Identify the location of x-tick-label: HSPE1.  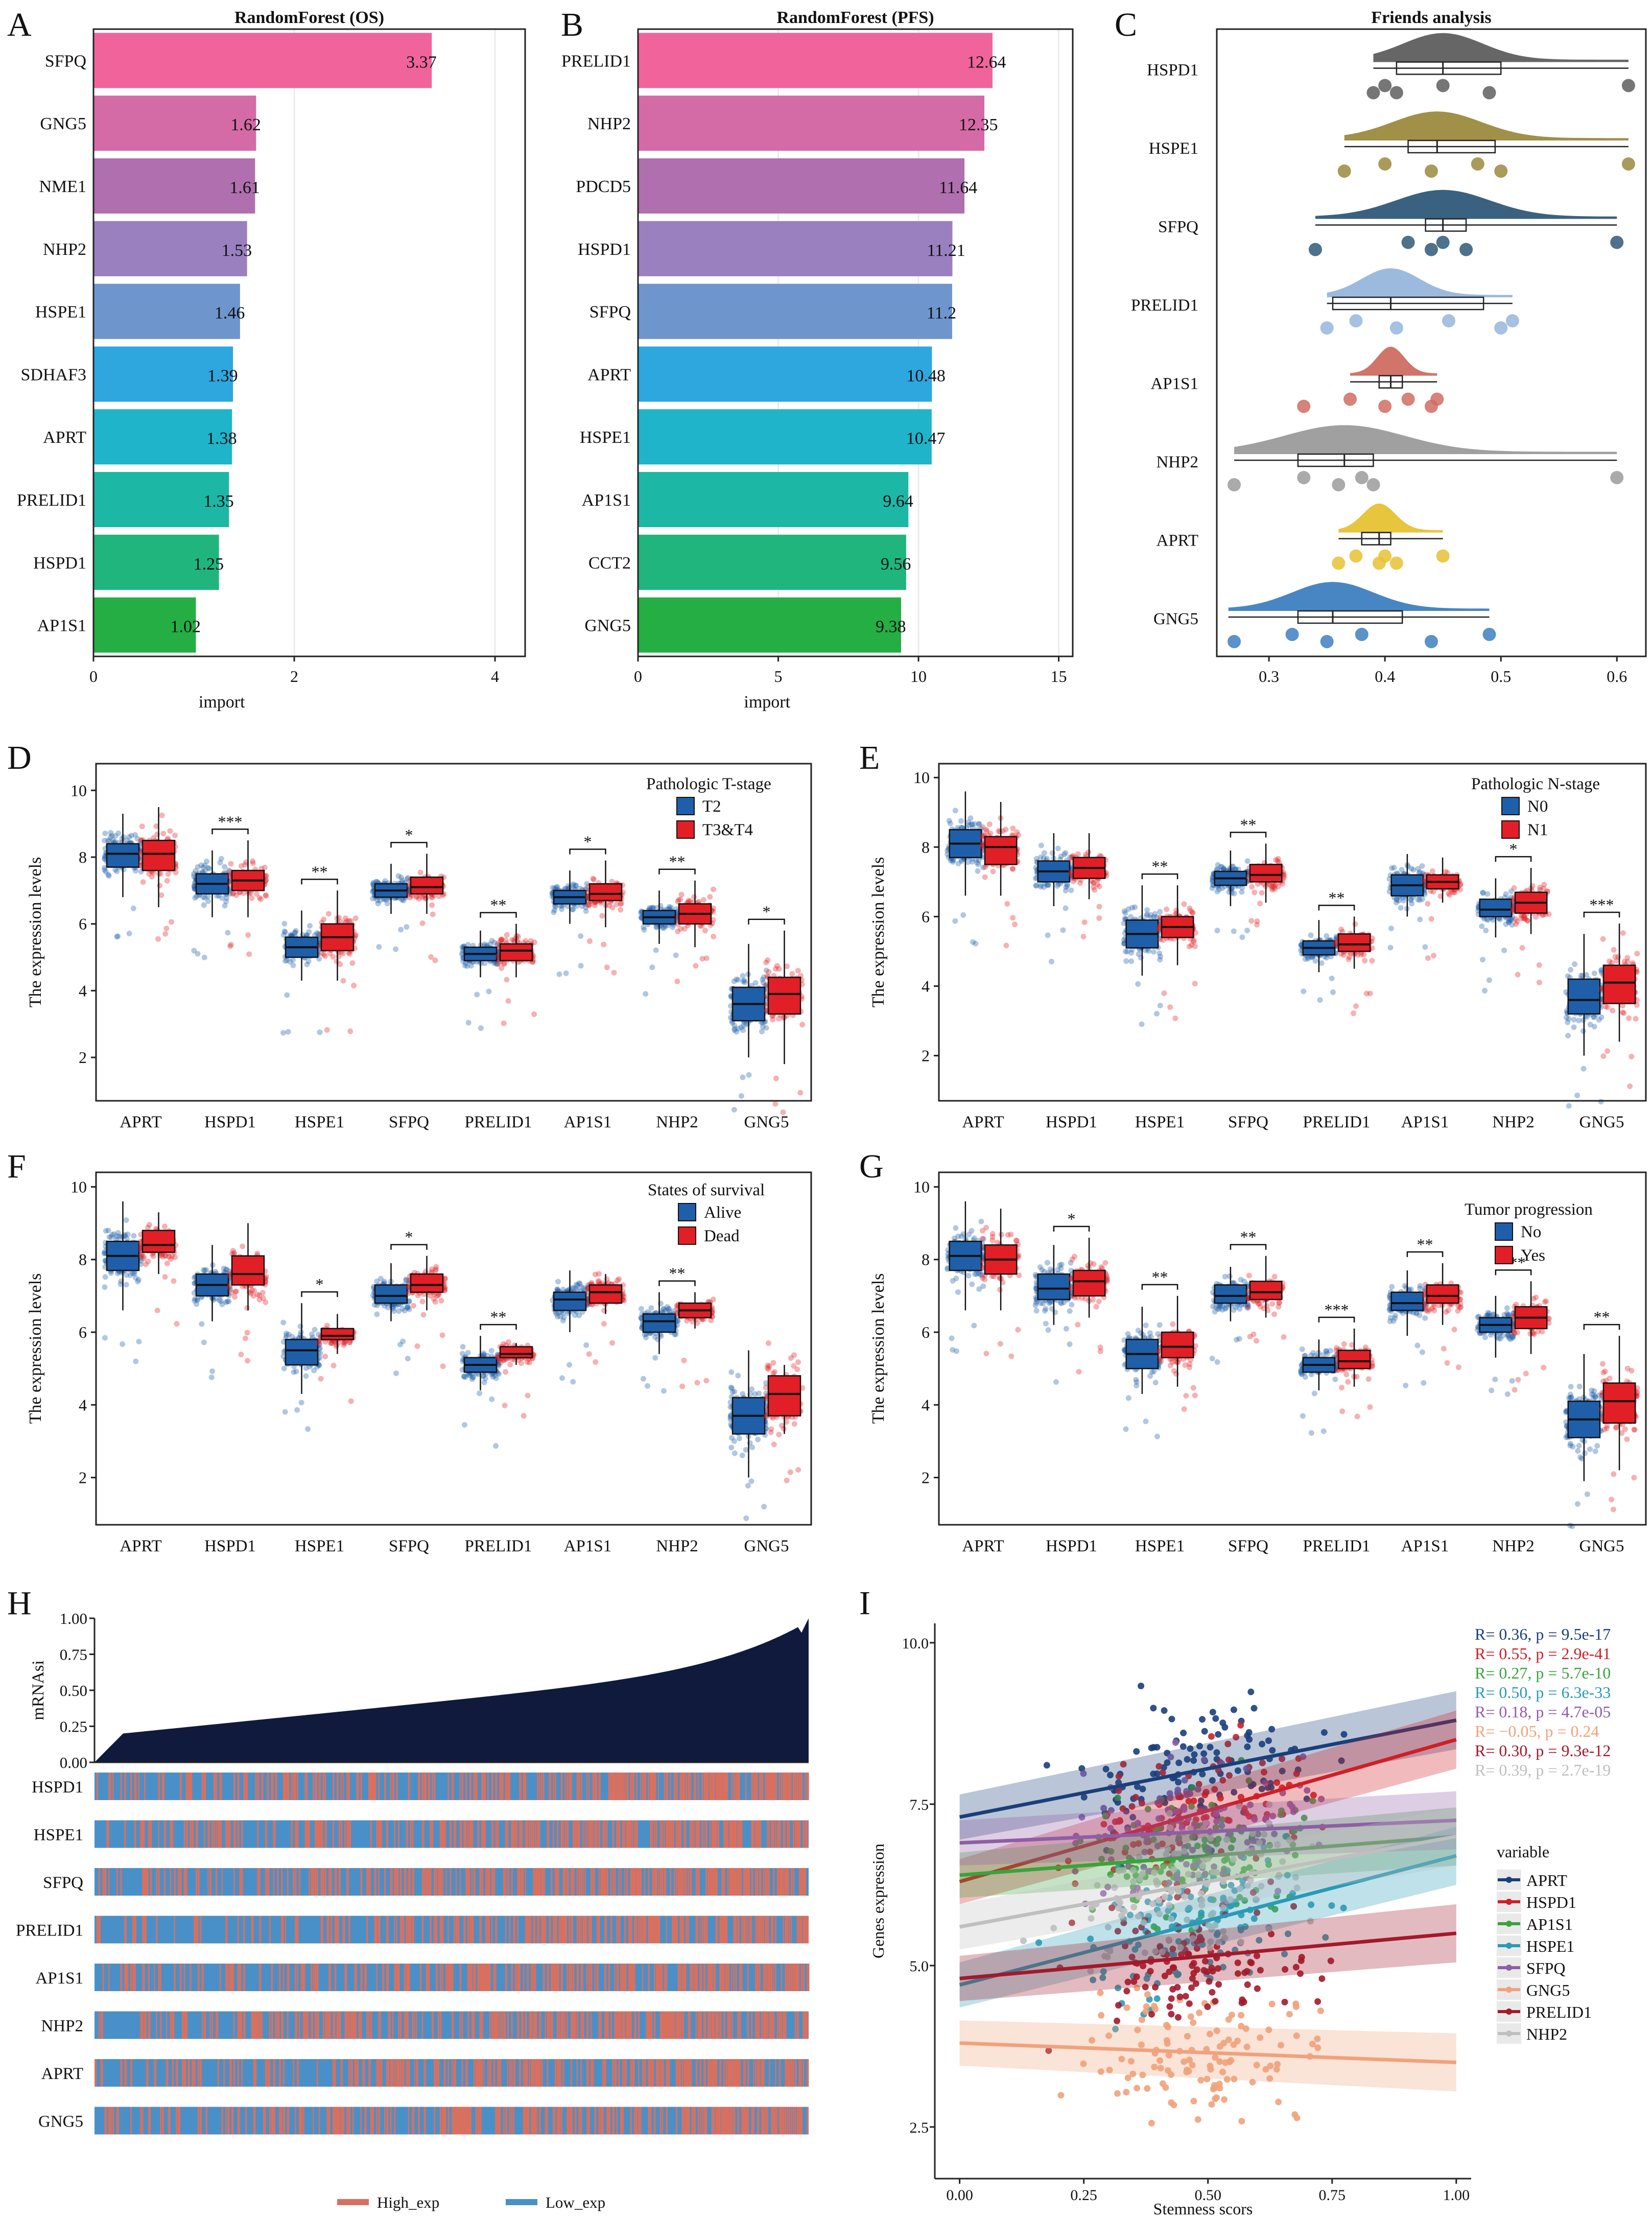
(319, 1122).